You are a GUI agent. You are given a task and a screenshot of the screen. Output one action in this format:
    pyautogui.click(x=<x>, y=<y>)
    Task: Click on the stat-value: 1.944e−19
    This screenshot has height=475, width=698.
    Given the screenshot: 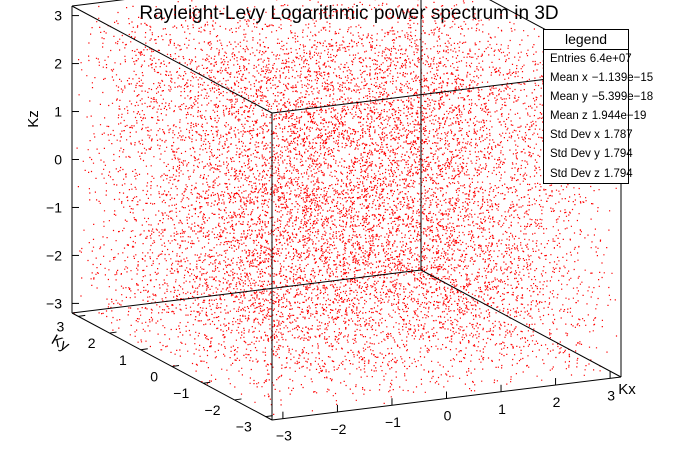 What is the action you would take?
    pyautogui.click(x=619, y=116)
    